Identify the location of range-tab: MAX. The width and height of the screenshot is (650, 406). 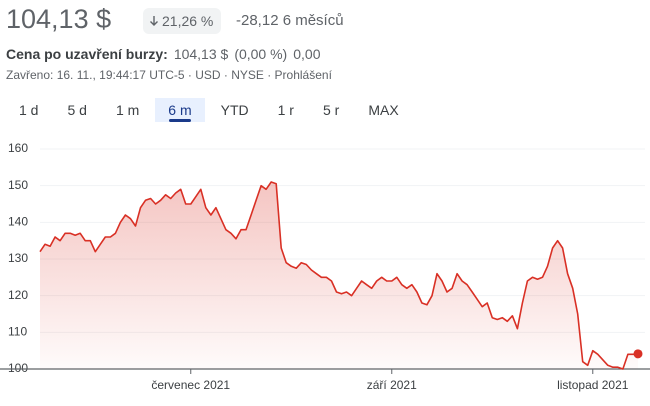
(383, 110).